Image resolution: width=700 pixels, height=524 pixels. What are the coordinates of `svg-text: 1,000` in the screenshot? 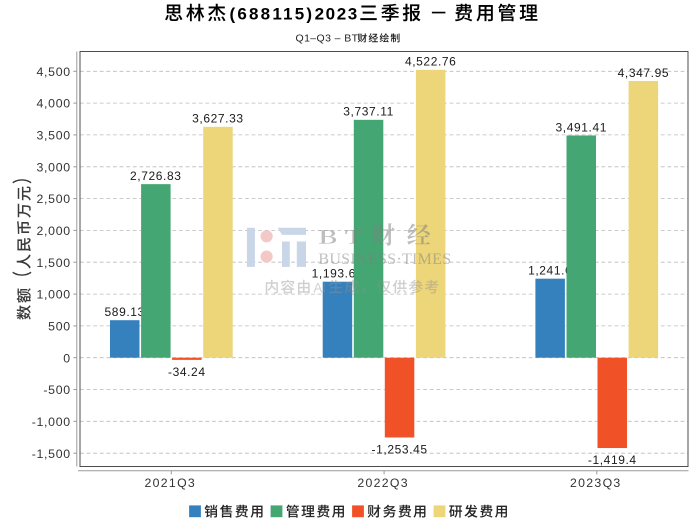 It's located at (54, 295).